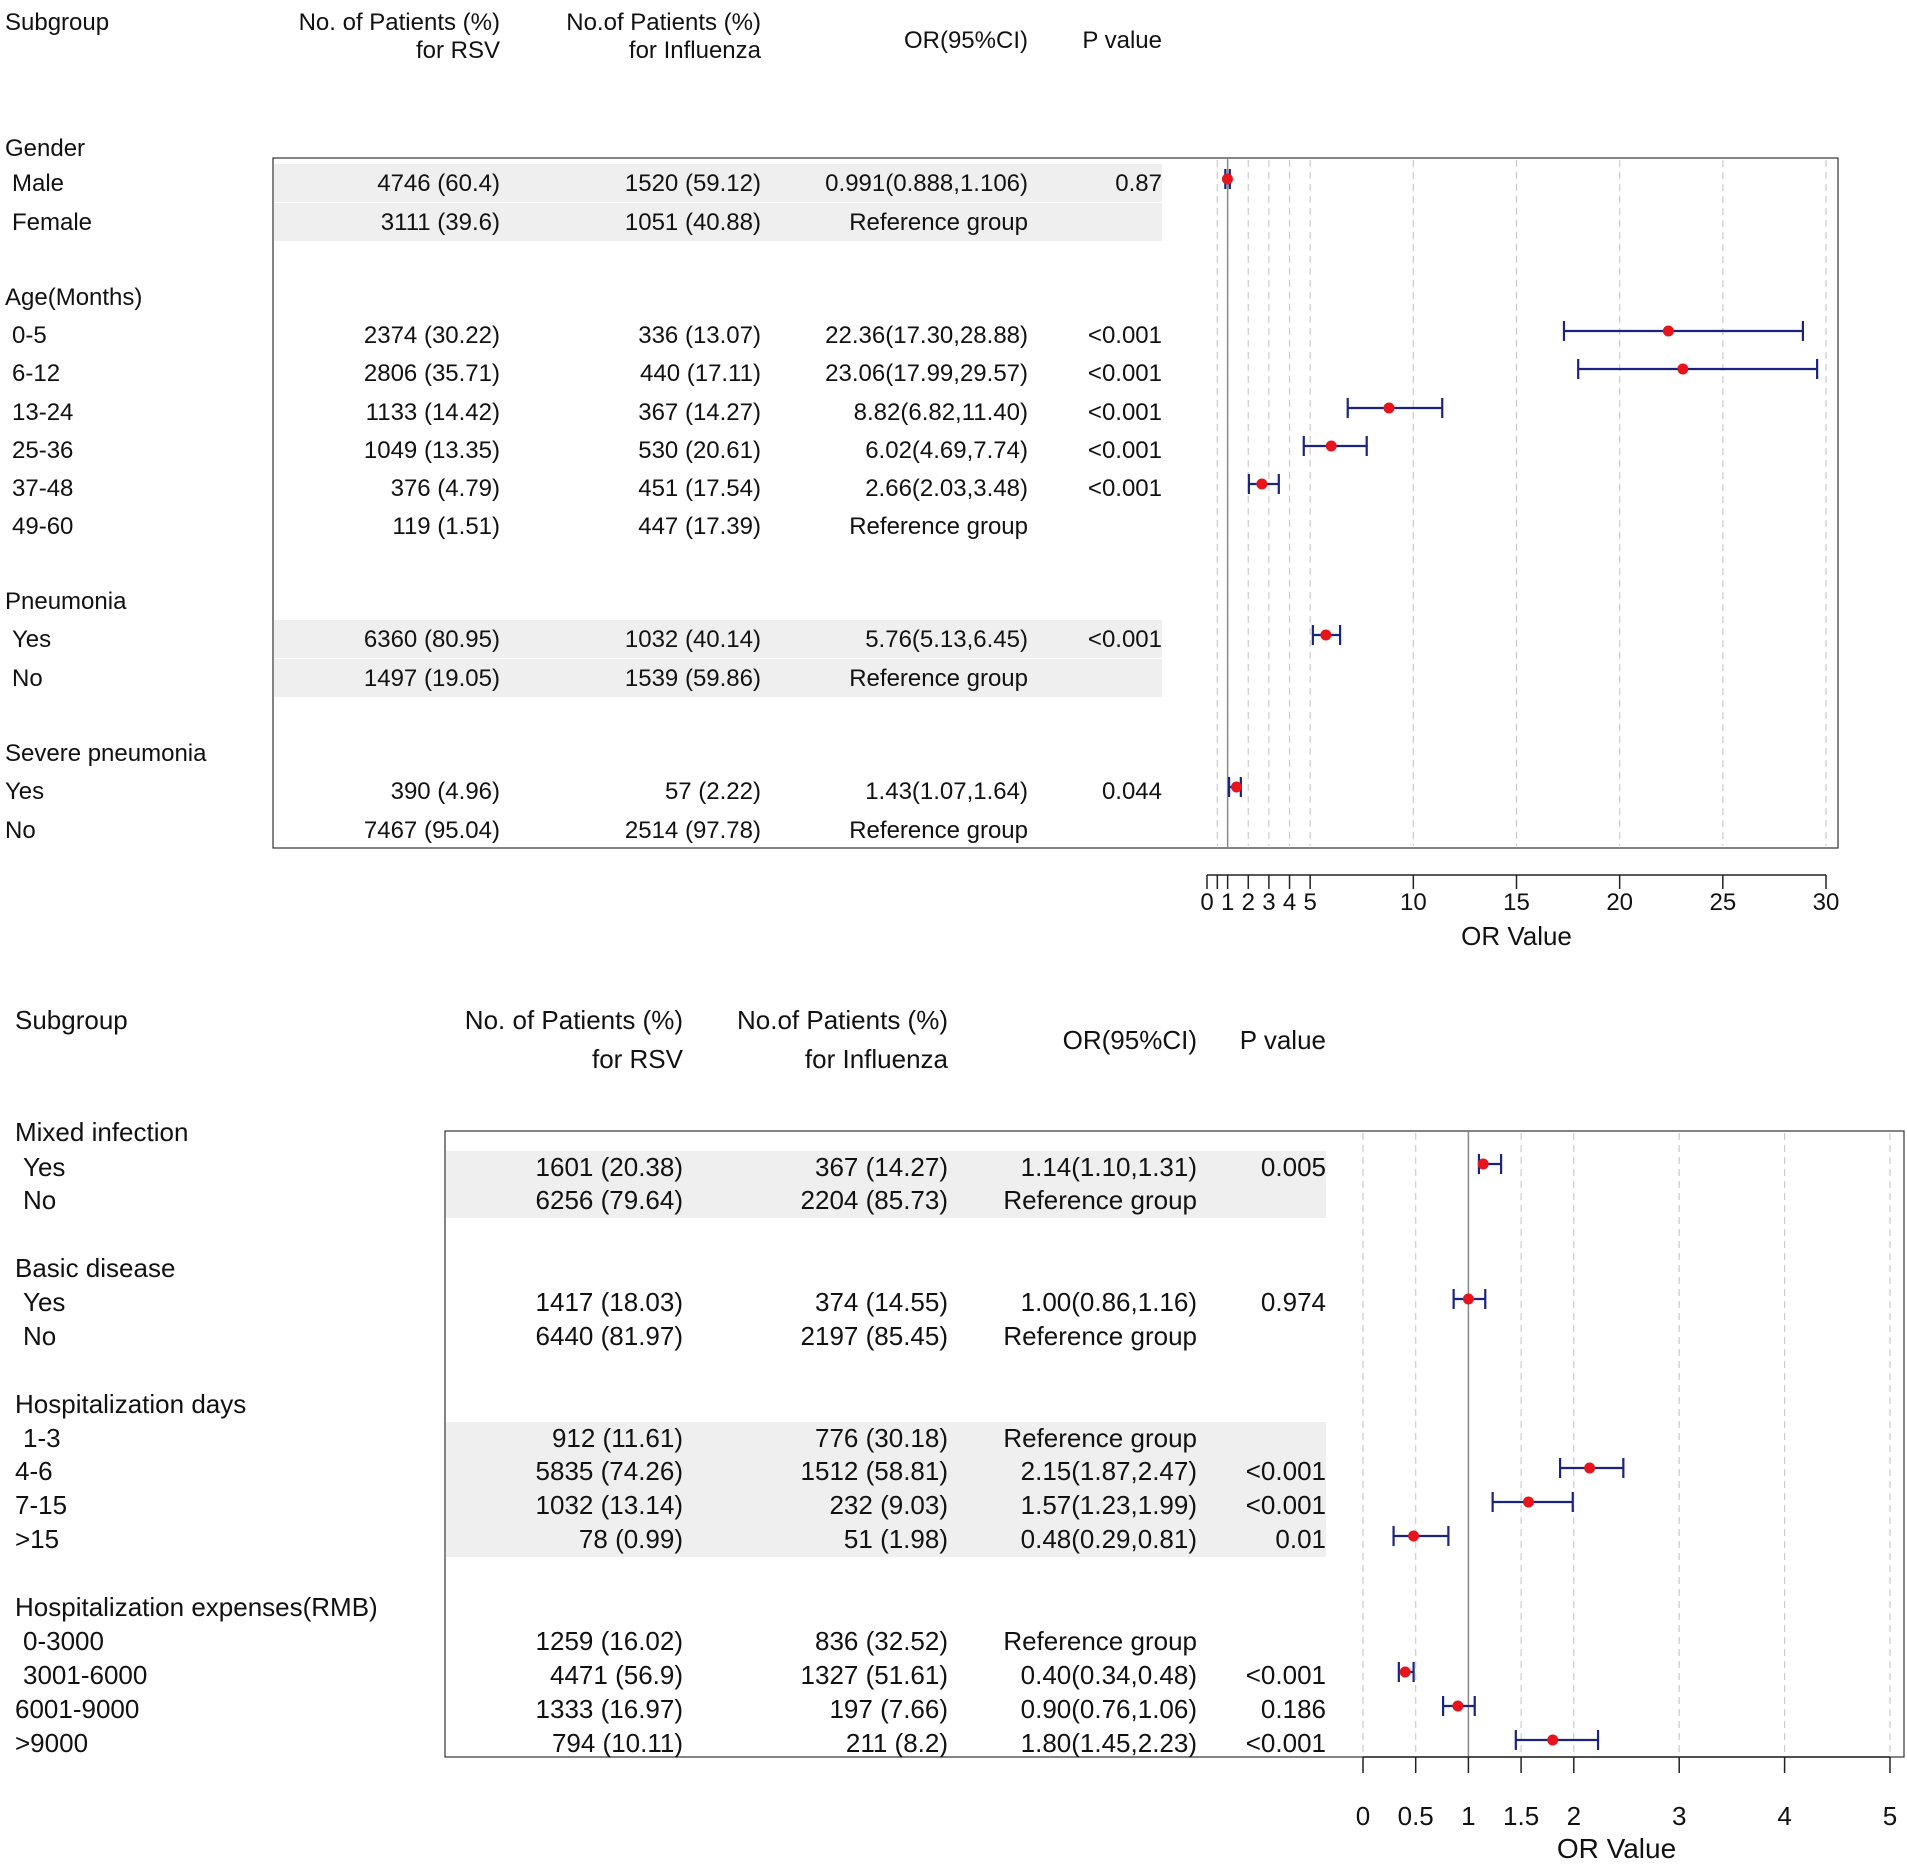 The image size is (1907, 1870). Describe the element at coordinates (445, 791) in the screenshot. I see `rsv-count: 390 (4.96)` at that location.